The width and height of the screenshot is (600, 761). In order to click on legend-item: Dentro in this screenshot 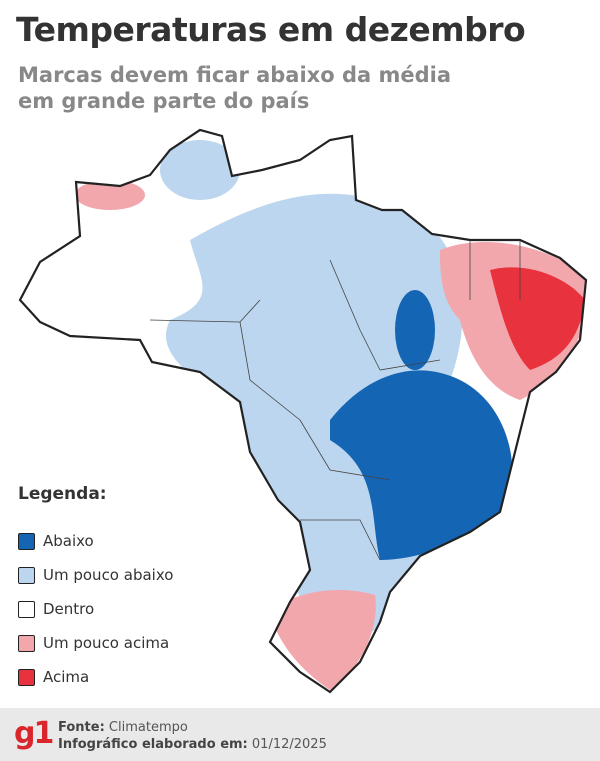, I will do `click(95, 609)`.